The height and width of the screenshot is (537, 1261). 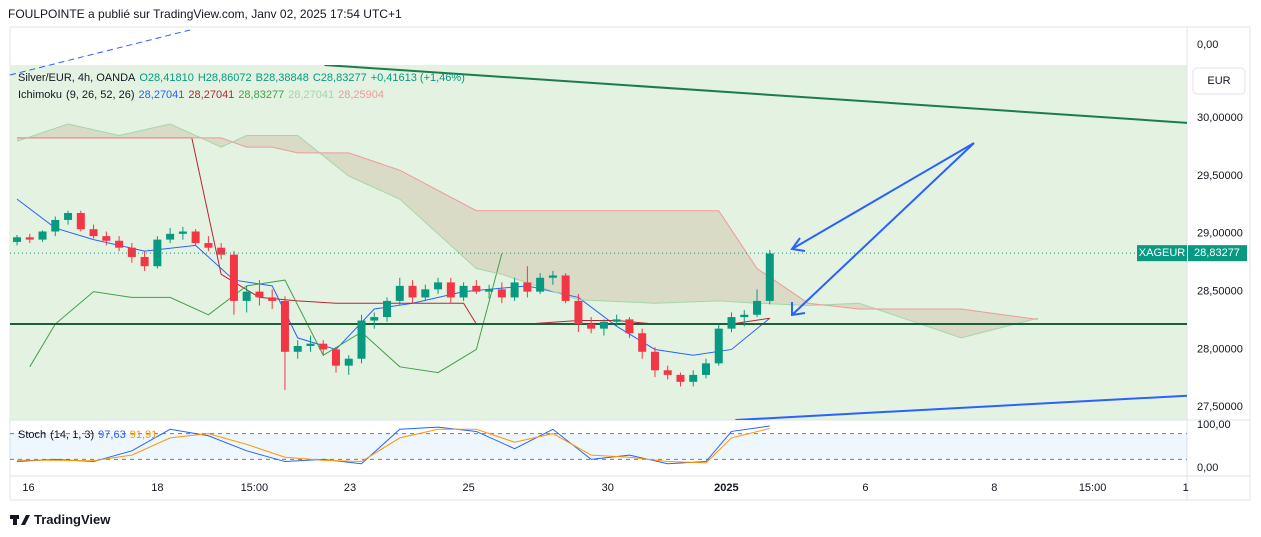 What do you see at coordinates (469, 488) in the screenshot?
I see `x-tick-label: 25` at bounding box center [469, 488].